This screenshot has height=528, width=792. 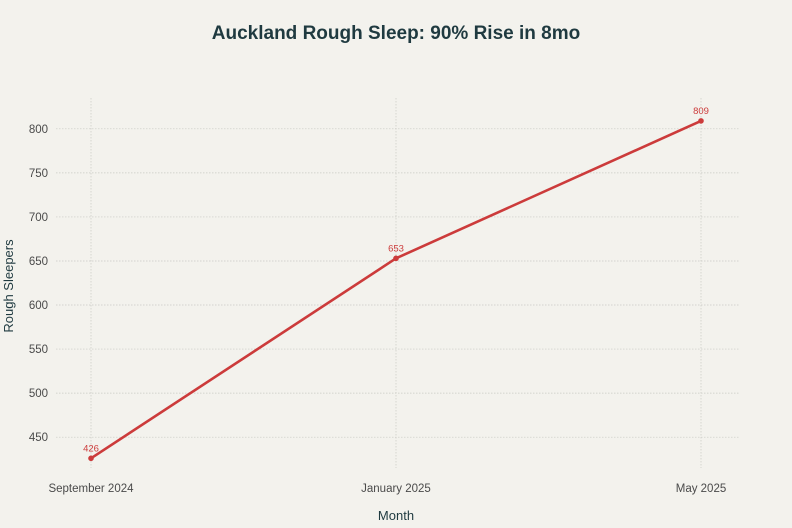 What do you see at coordinates (38, 350) in the screenshot?
I see `y-tick-label: 550` at bounding box center [38, 350].